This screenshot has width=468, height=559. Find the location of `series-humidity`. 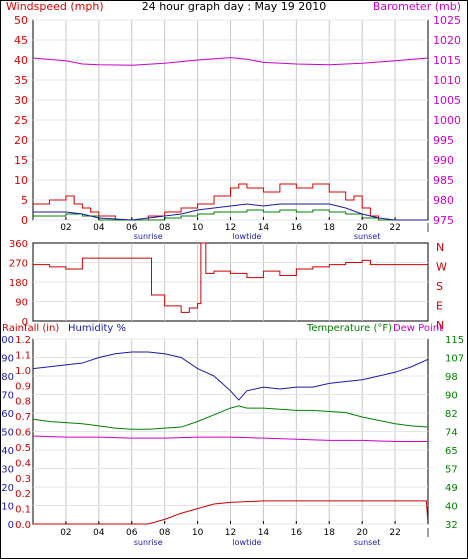

series-humidity is located at coordinates (230, 376).